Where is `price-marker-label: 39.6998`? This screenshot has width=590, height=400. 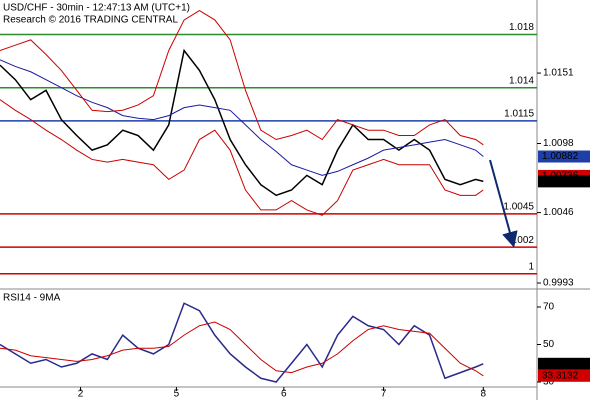
price-marker-label: 39.6998 is located at coordinates (560, 363).